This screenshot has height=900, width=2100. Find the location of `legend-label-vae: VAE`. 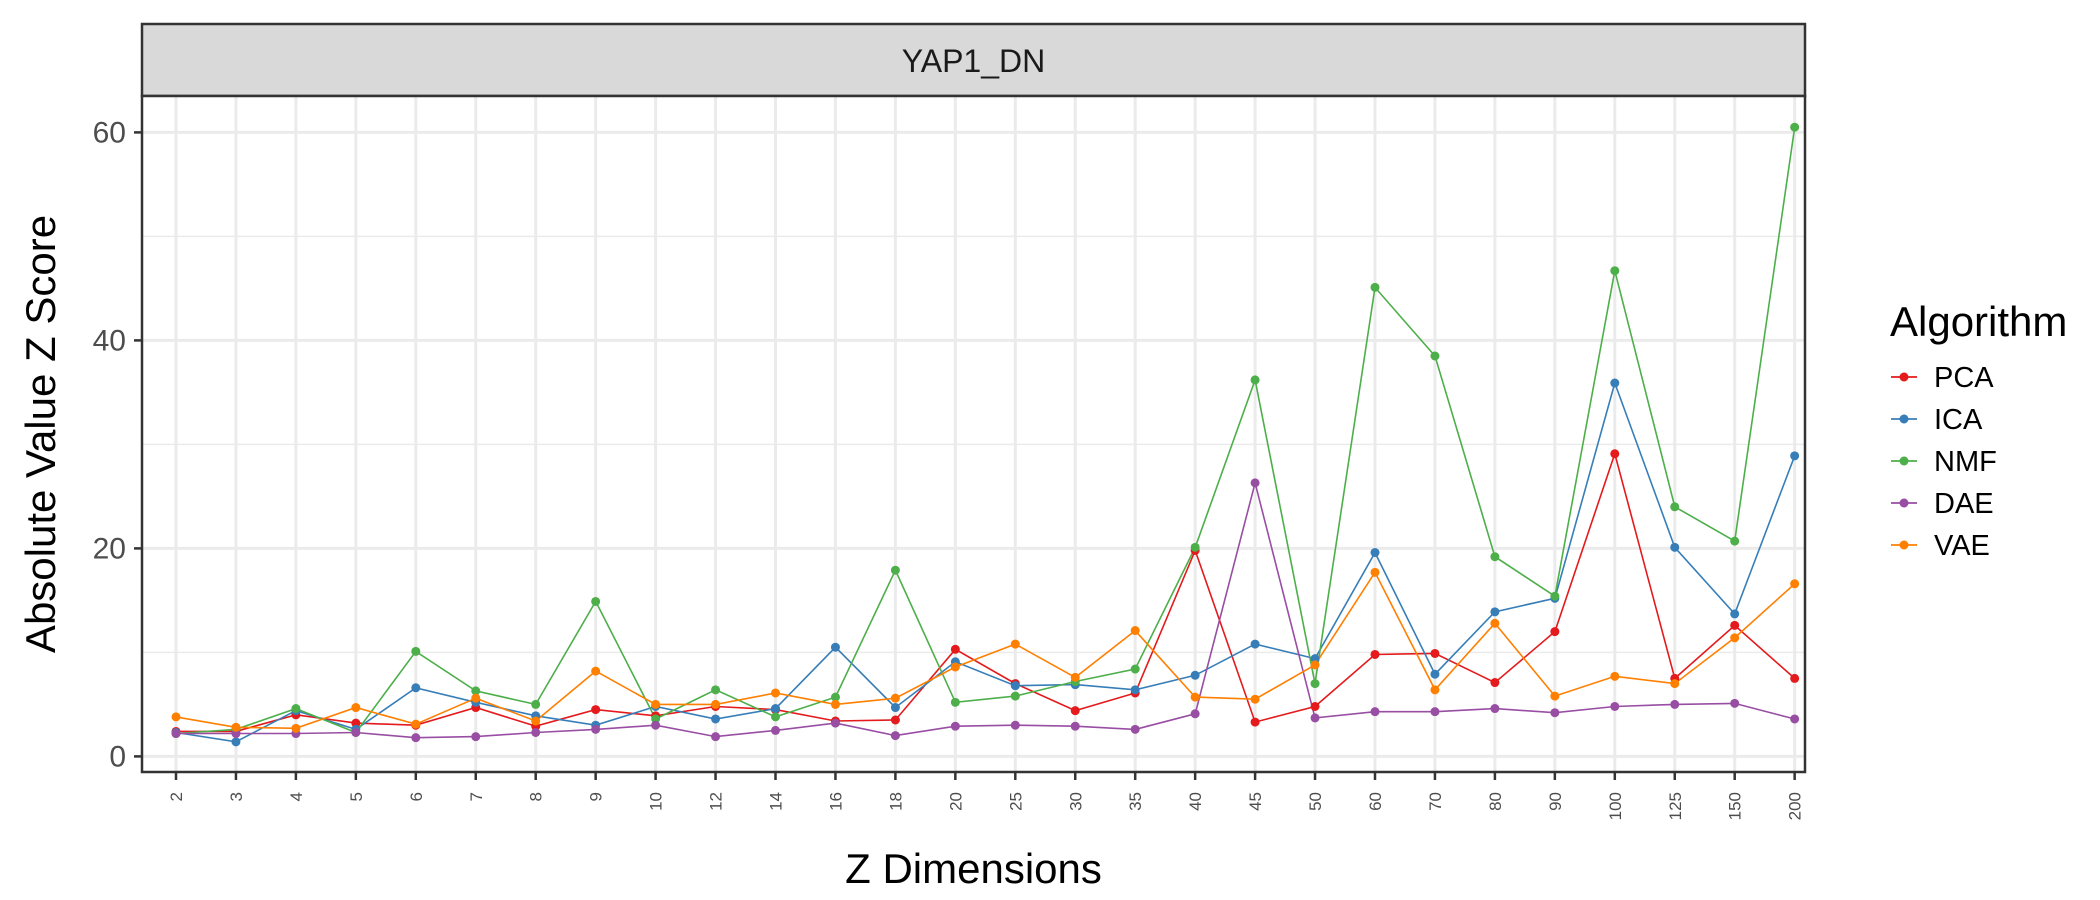

legend-label-vae: VAE is located at coordinates (1962, 546).